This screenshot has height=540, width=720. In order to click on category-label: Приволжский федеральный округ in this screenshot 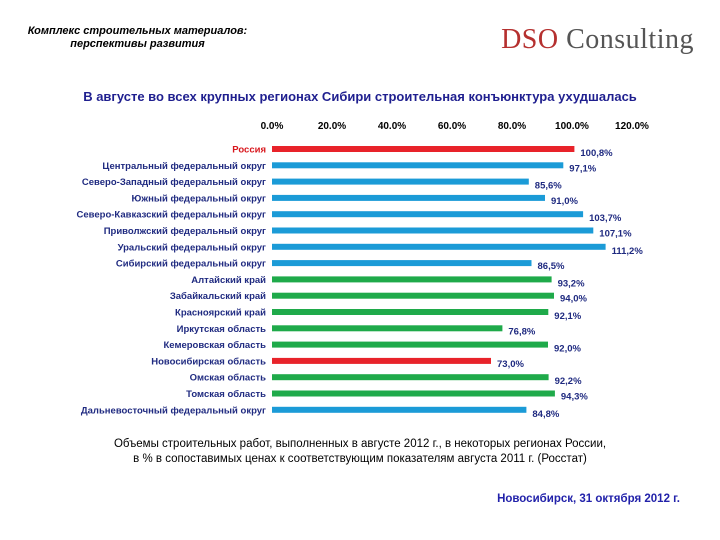, I will do `click(185, 231)`.